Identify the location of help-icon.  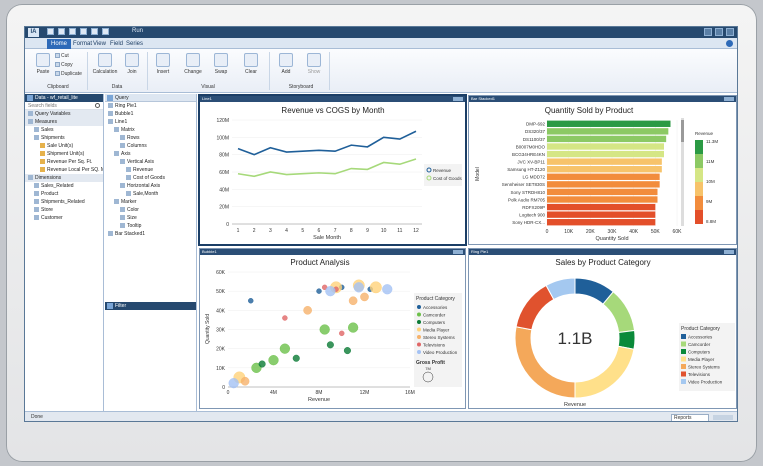
(729, 43).